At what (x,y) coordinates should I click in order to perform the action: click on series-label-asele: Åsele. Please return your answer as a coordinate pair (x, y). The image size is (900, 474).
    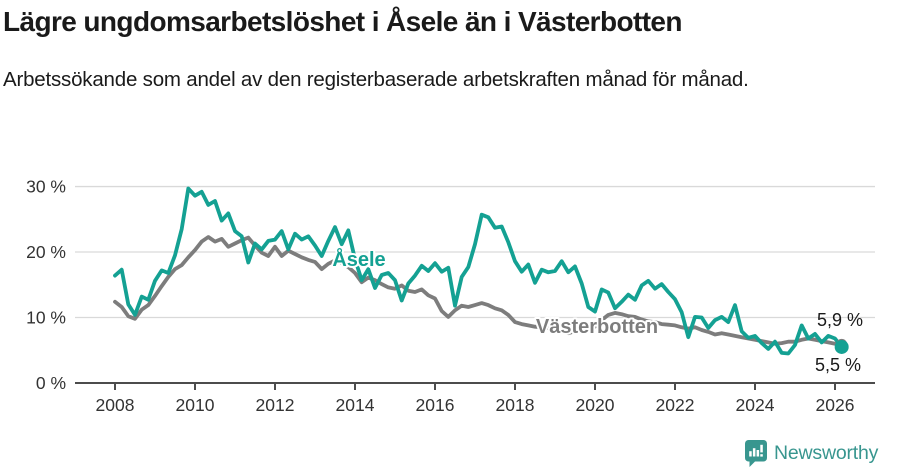
    Looking at the image, I should click on (358, 259).